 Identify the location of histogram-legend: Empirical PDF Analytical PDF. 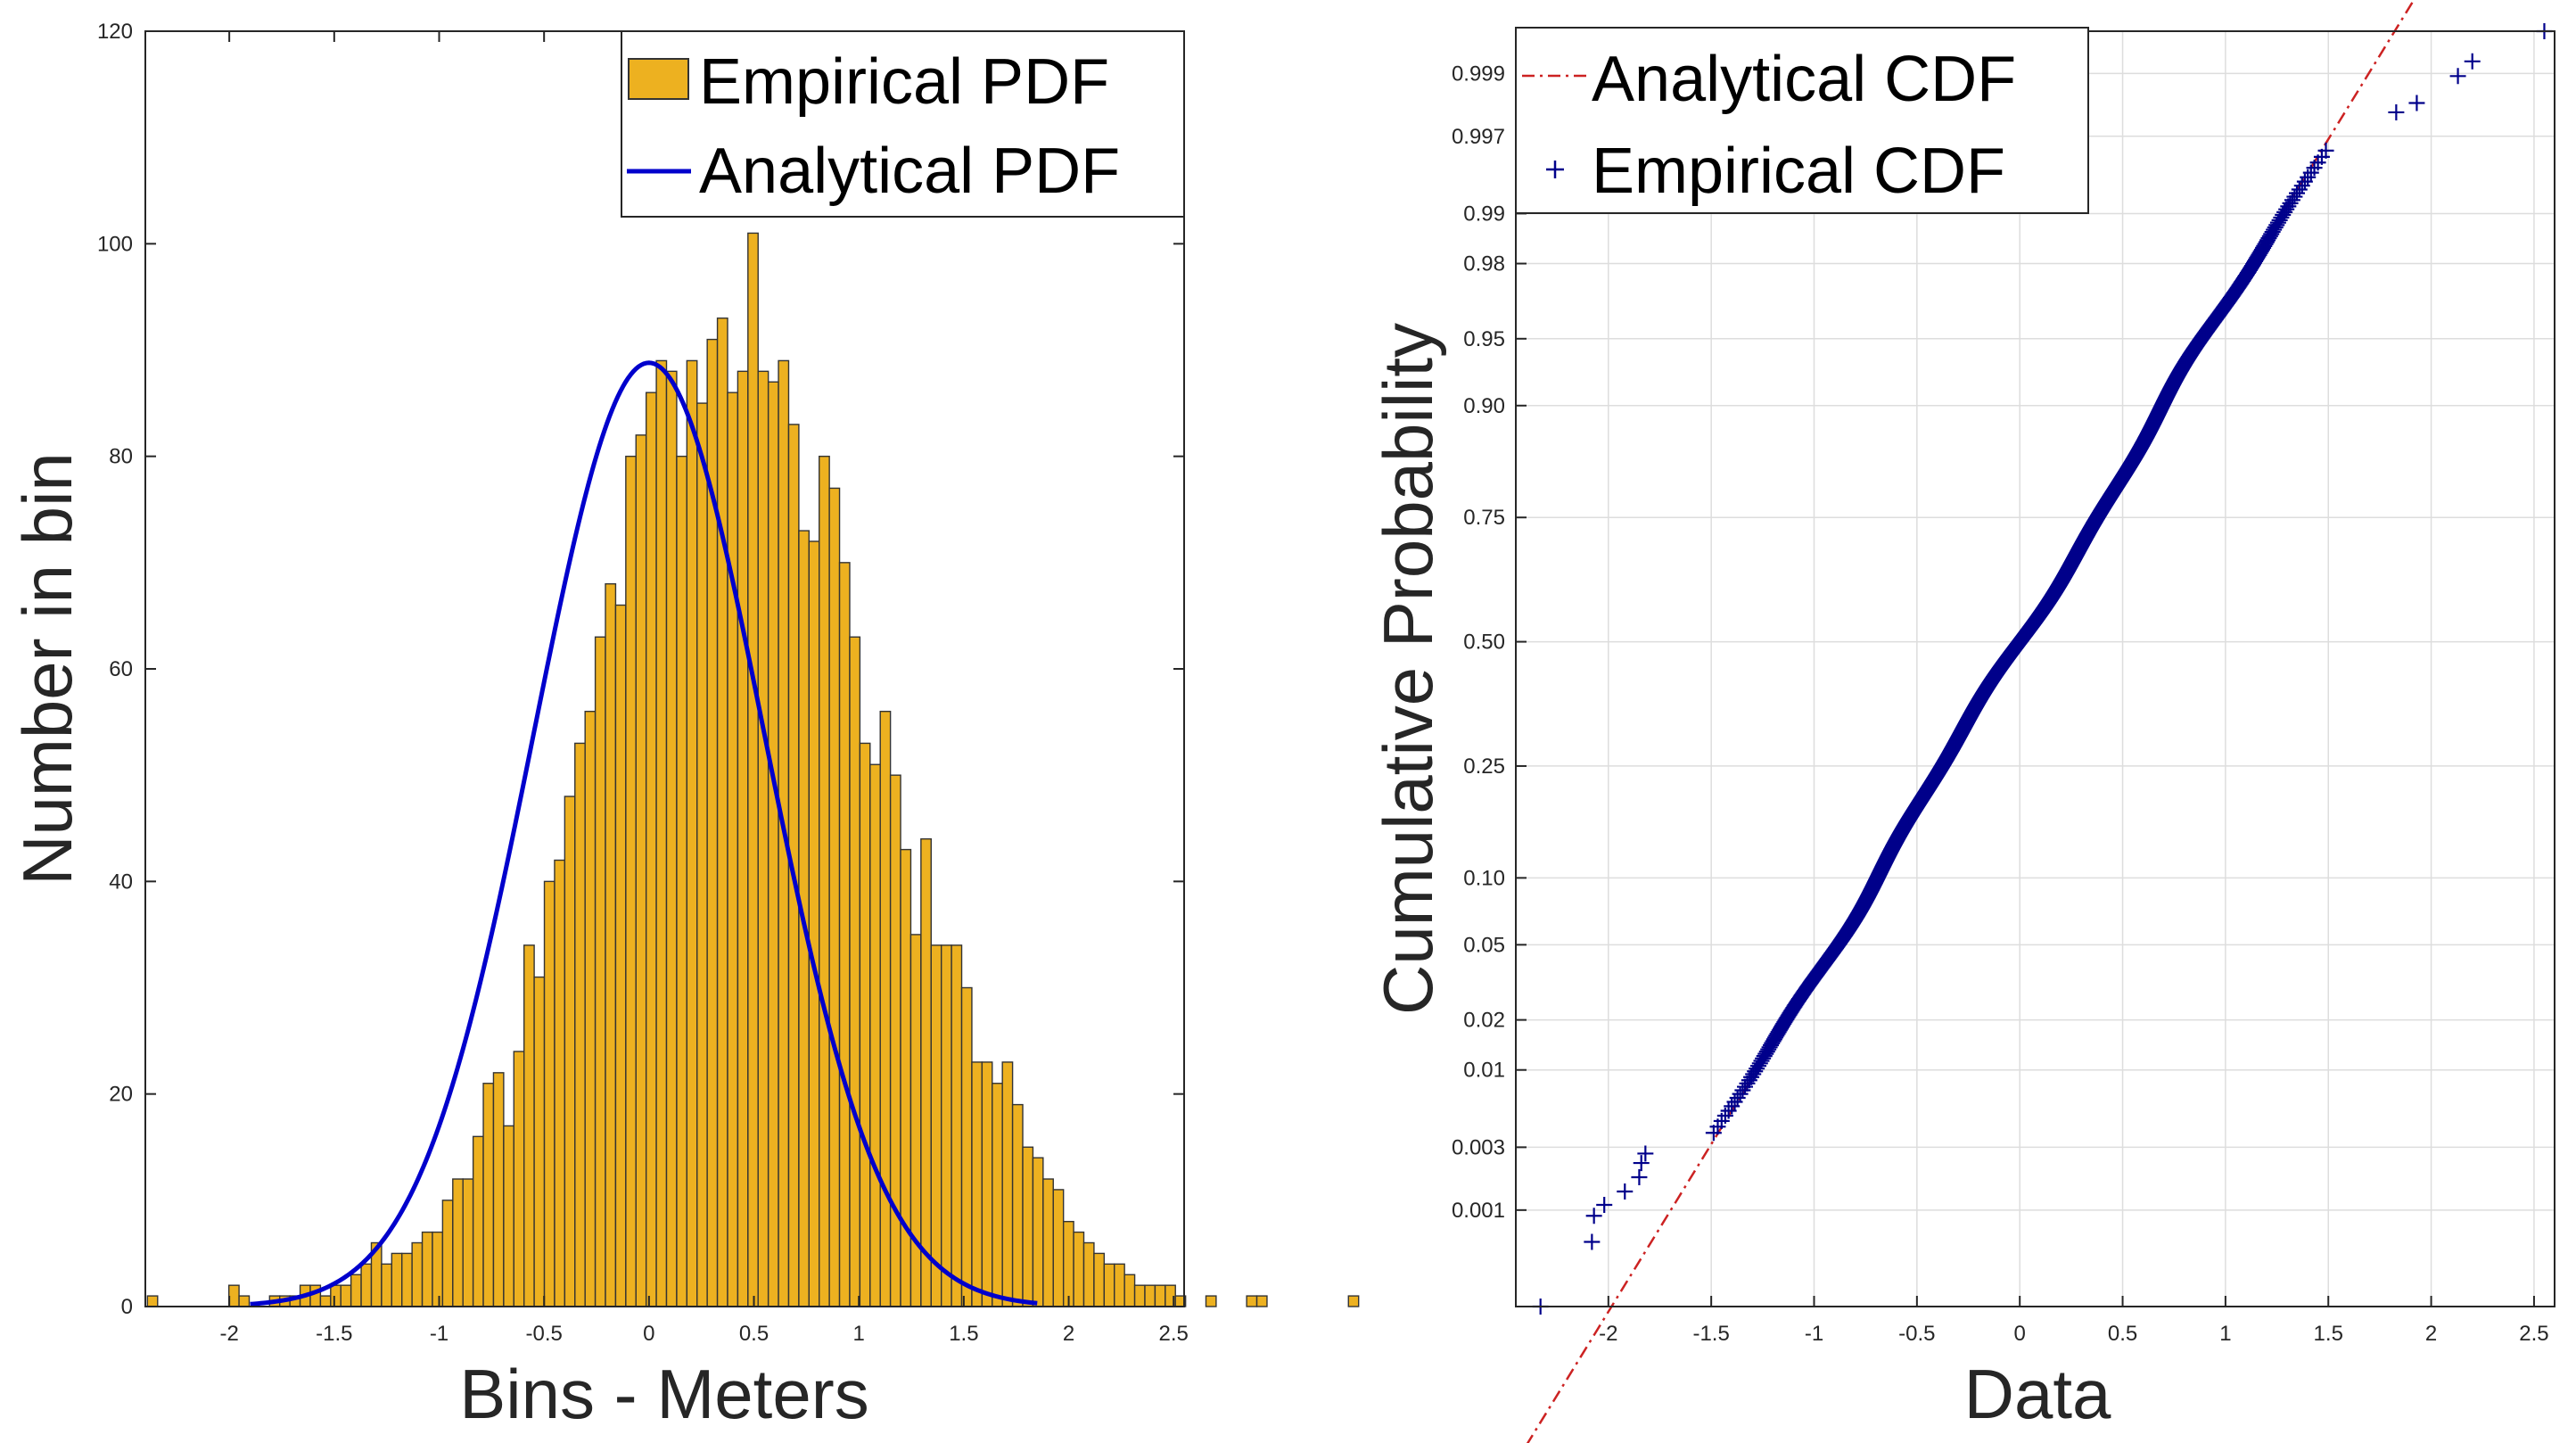
(903, 124).